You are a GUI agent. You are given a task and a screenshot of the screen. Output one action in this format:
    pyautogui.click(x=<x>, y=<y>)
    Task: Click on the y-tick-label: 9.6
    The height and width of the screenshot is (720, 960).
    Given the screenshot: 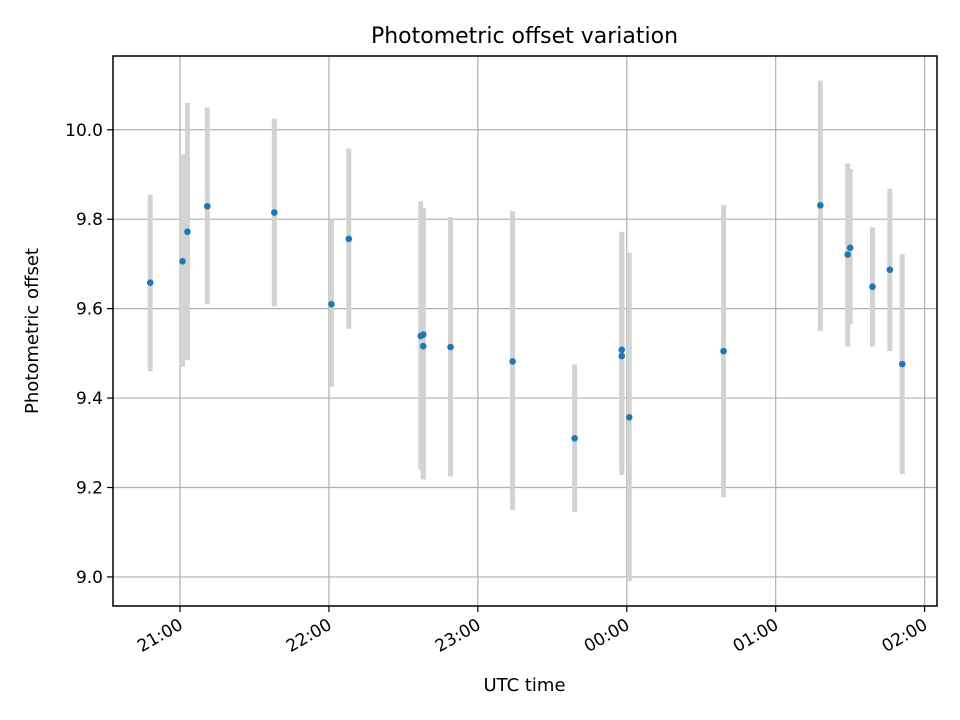 What is the action you would take?
    pyautogui.click(x=89, y=310)
    